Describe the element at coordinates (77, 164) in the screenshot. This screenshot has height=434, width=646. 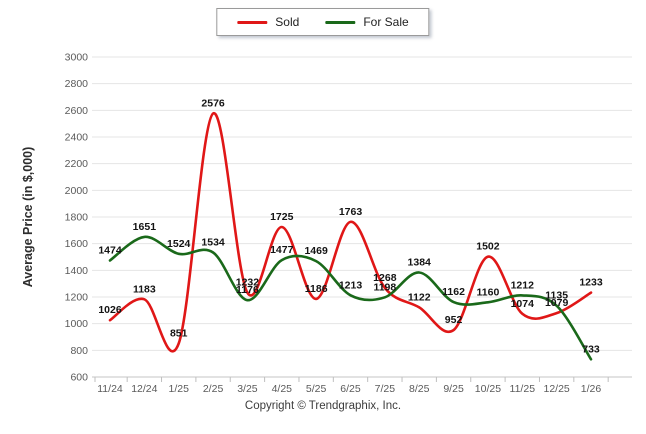
I see `y-tick-label: 2200` at that location.